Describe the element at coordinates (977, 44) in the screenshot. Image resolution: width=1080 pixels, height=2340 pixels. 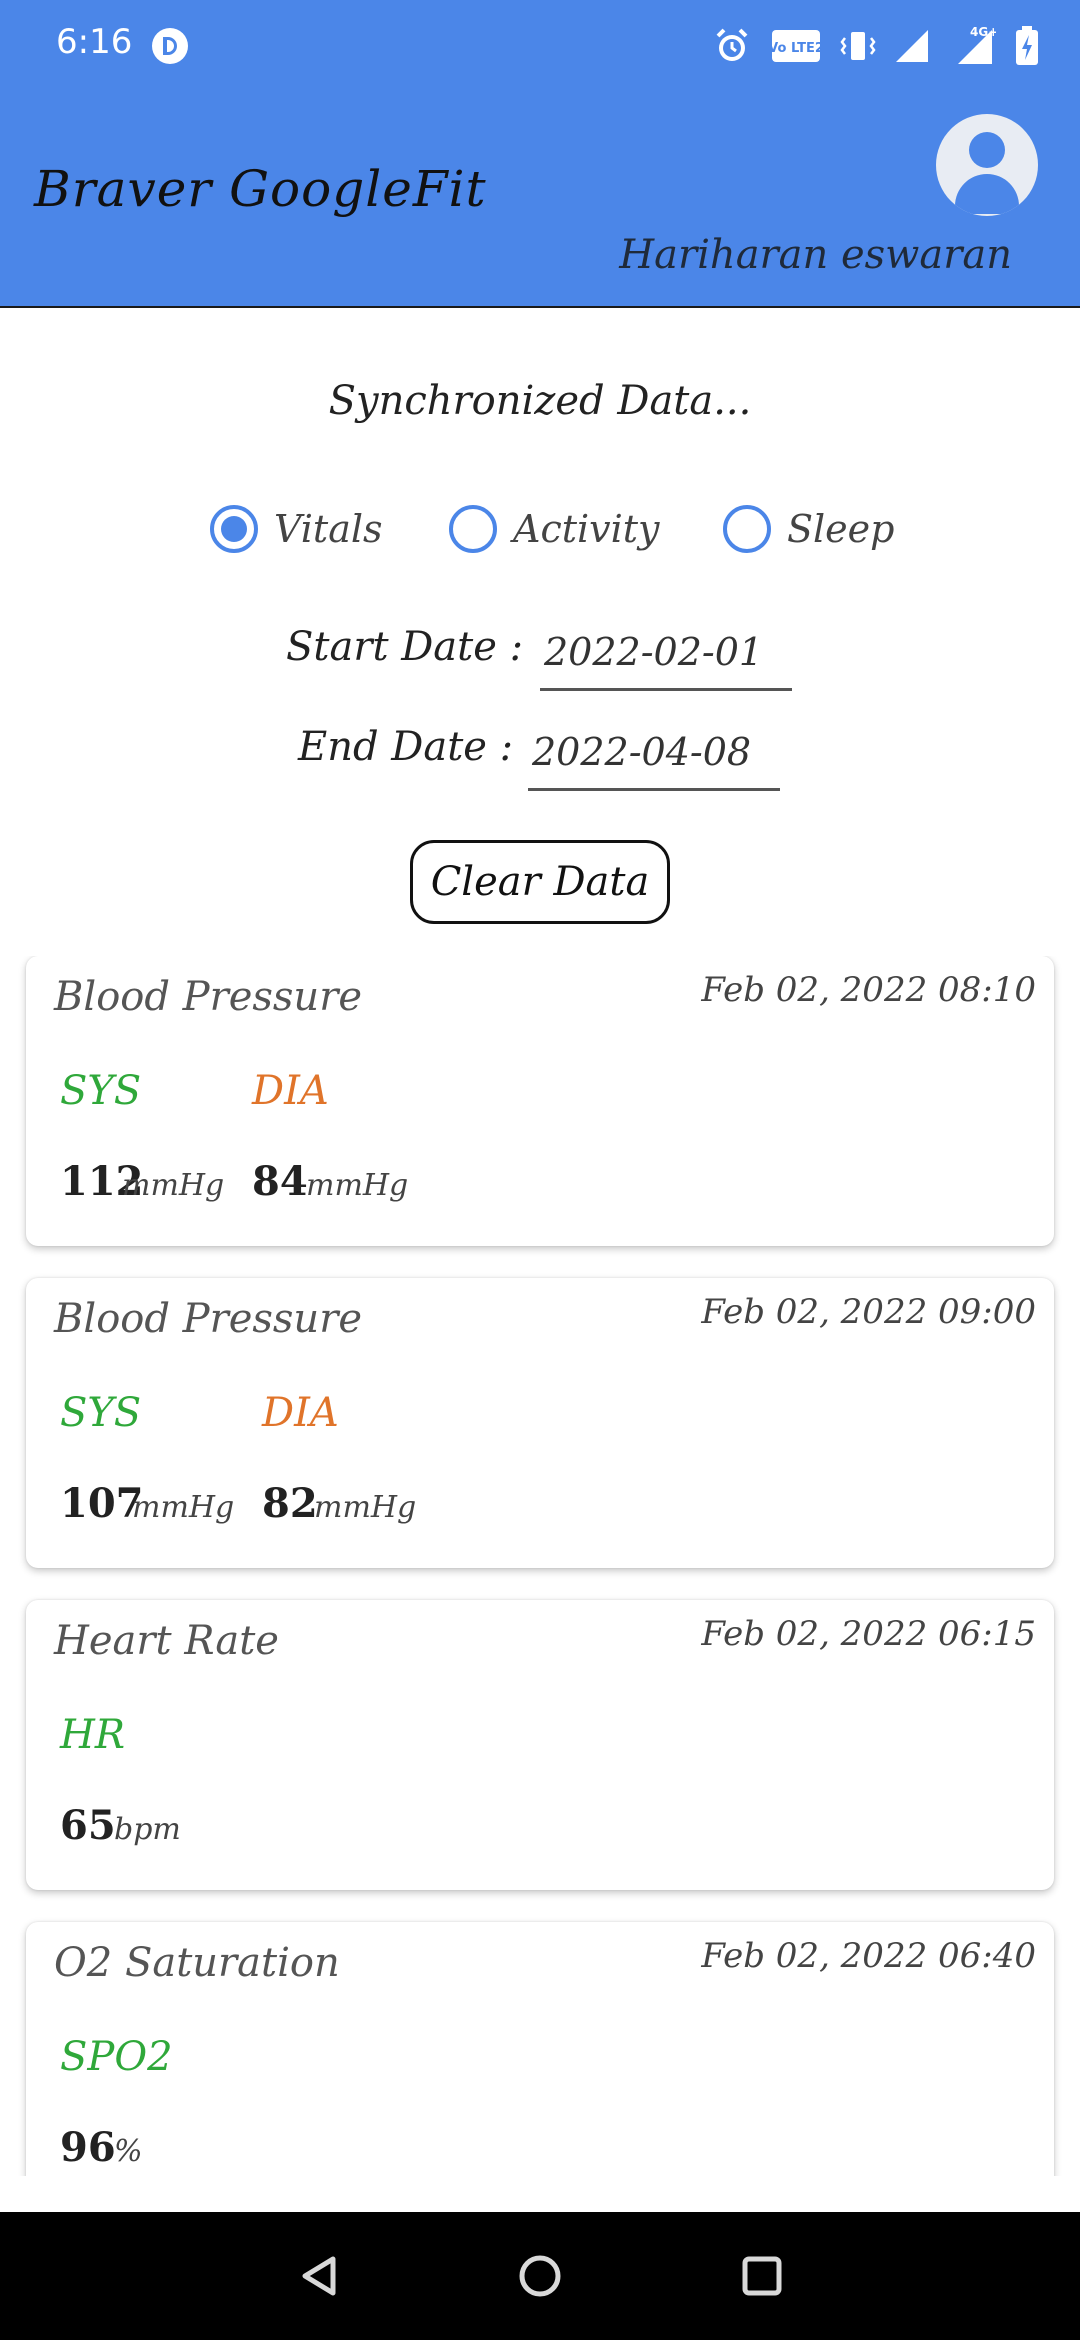
I see `4g-signal-icon: 4G+` at that location.